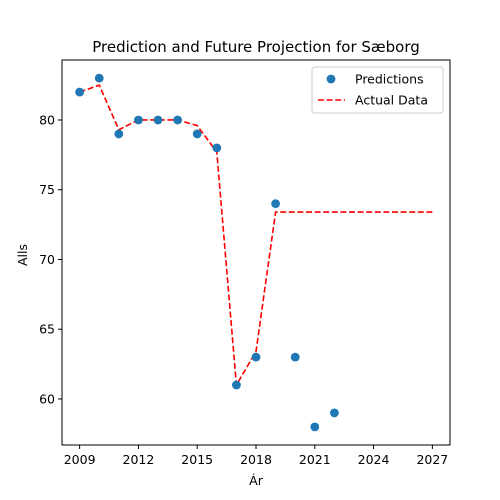  I want to click on x-axis: 2009 2012 2015 2018 2021 2024 2027, so click(256, 456).